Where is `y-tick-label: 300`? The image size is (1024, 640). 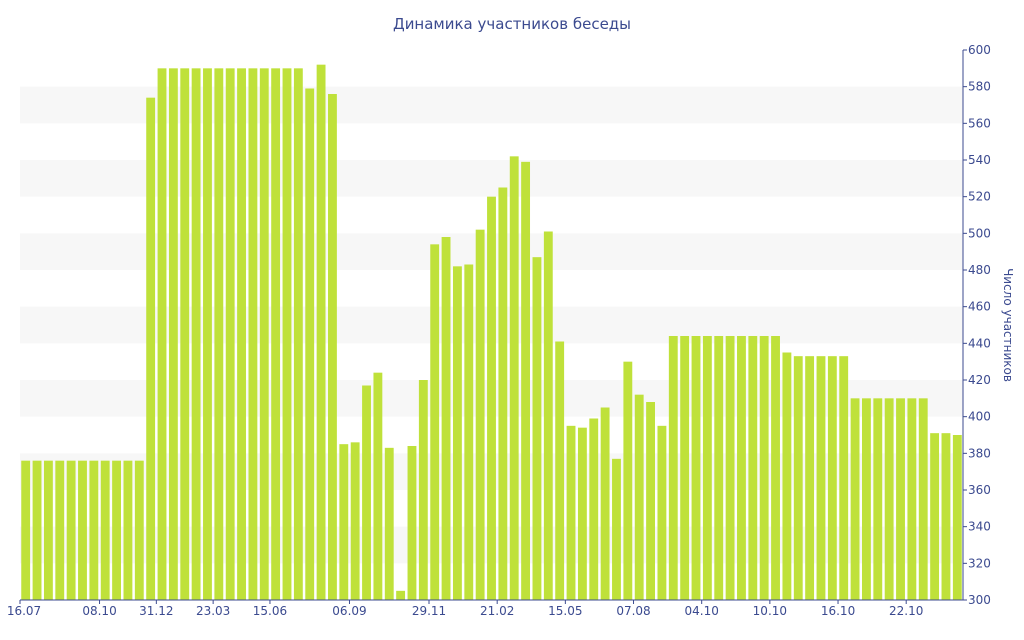 y-tick-label: 300 is located at coordinates (979, 600).